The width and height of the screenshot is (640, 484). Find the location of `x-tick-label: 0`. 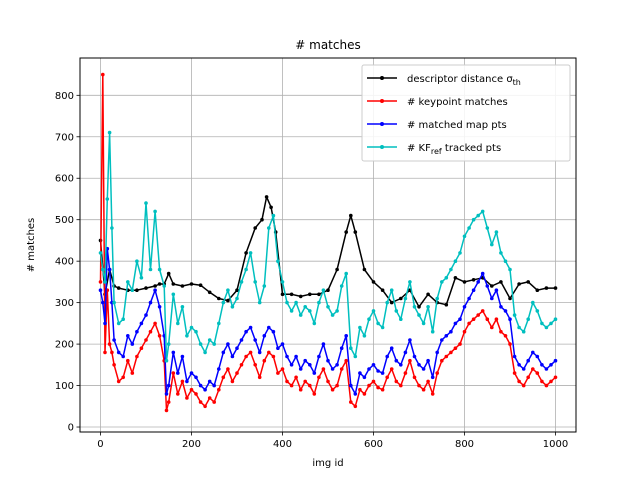

x-tick-label: 0 is located at coordinates (100, 444).